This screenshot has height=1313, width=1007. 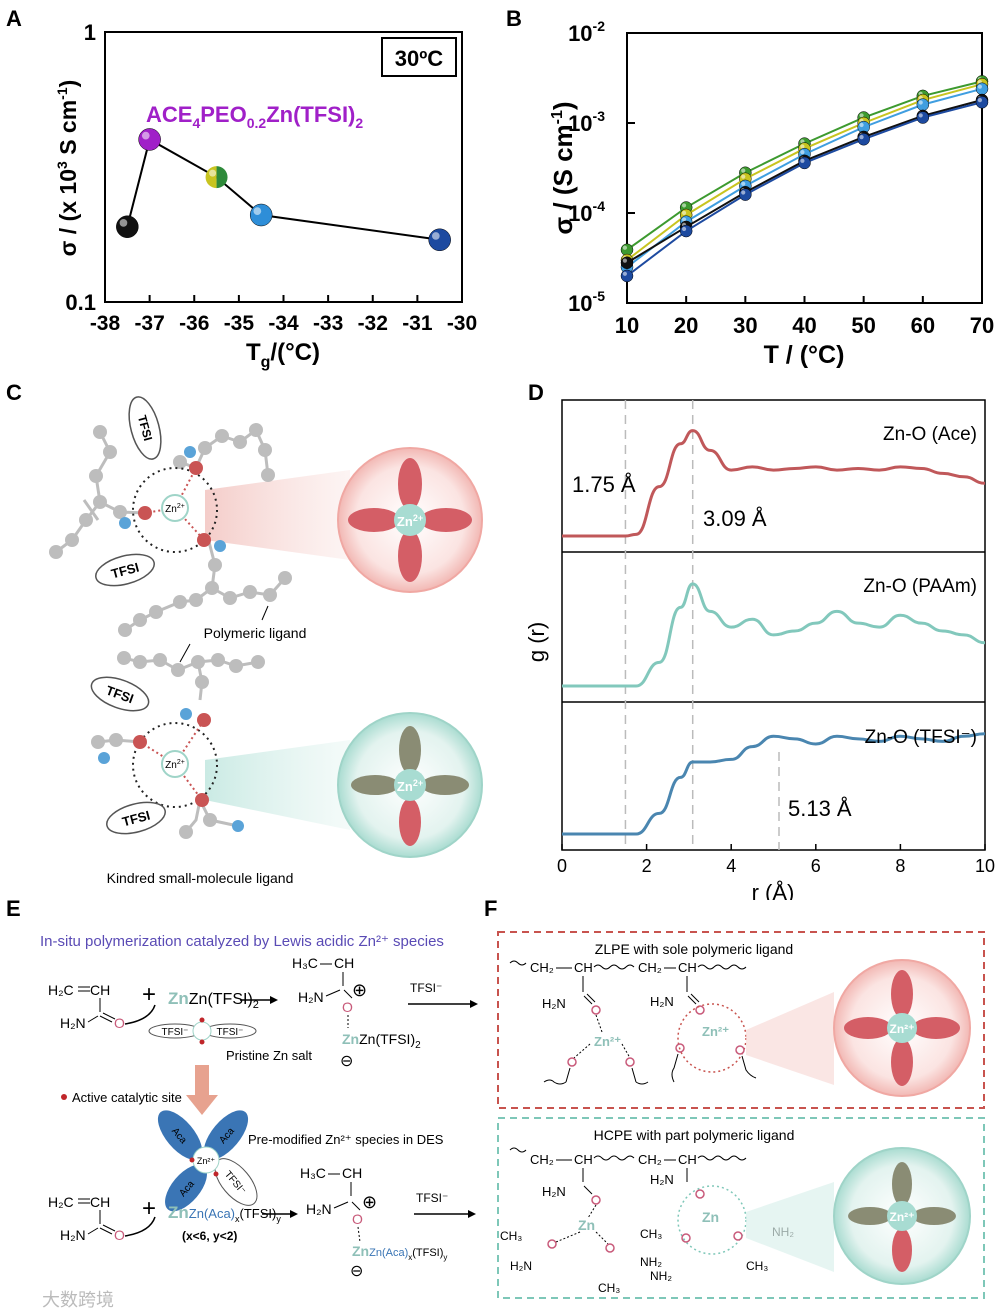 What do you see at coordinates (206, 1161) in the screenshot?
I see `premod-zn: Zn²⁺` at bounding box center [206, 1161].